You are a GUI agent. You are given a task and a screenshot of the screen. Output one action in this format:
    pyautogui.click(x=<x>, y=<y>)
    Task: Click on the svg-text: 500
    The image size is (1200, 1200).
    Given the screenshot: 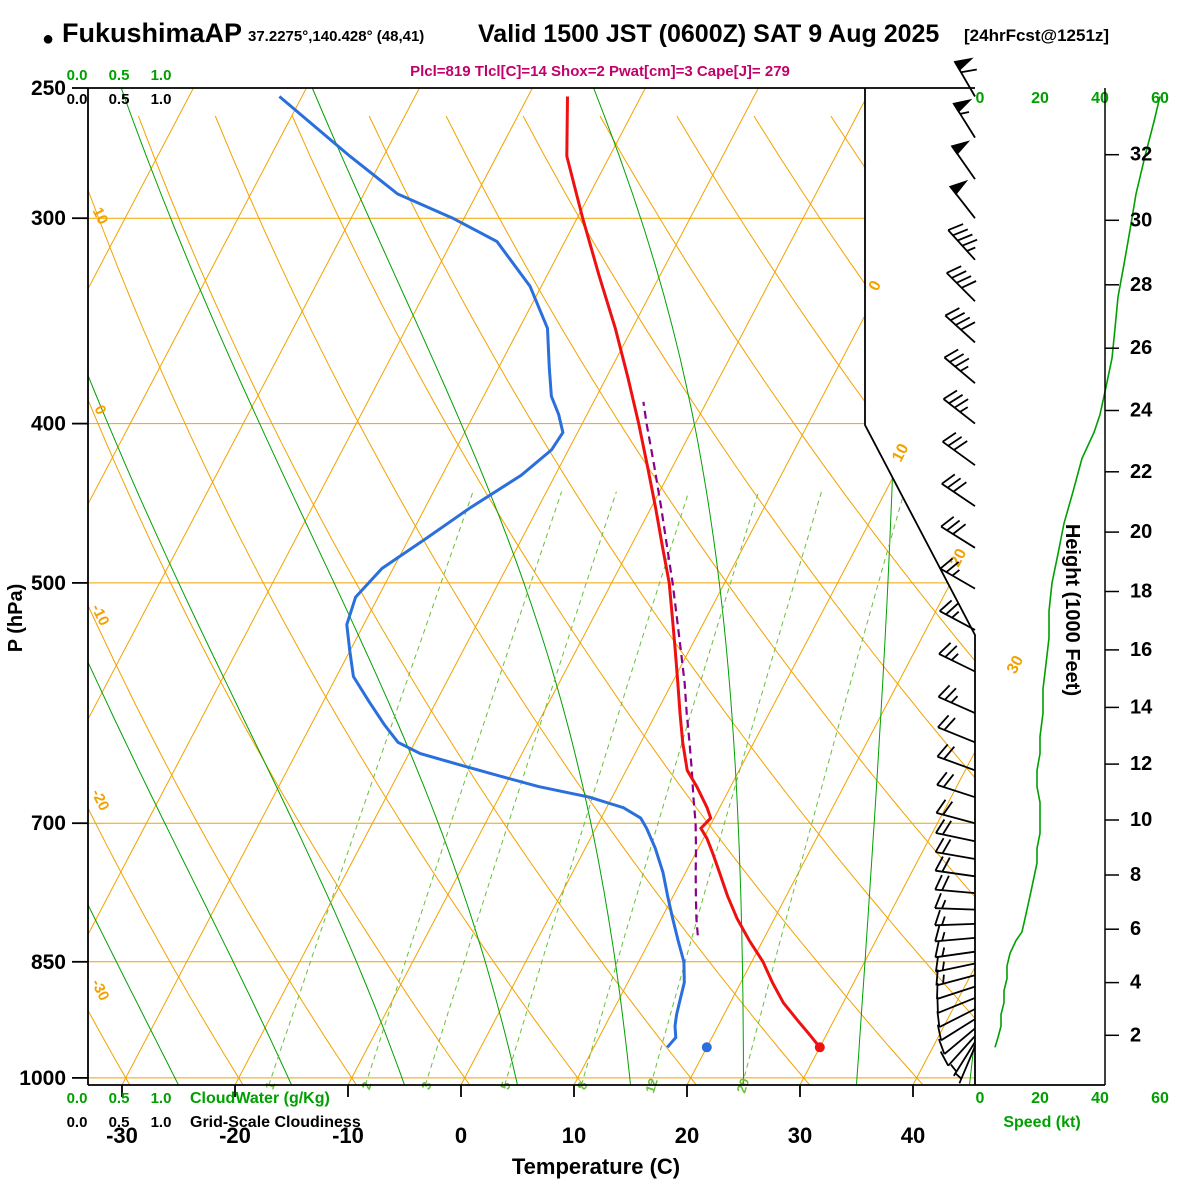 What is the action you would take?
    pyautogui.click(x=48, y=583)
    